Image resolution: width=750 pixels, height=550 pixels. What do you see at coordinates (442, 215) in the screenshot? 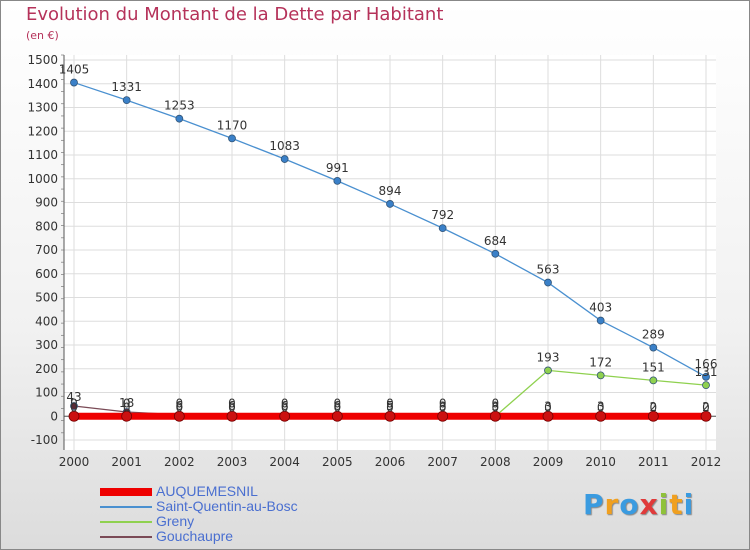
I see `data-label: 792` at bounding box center [442, 215].